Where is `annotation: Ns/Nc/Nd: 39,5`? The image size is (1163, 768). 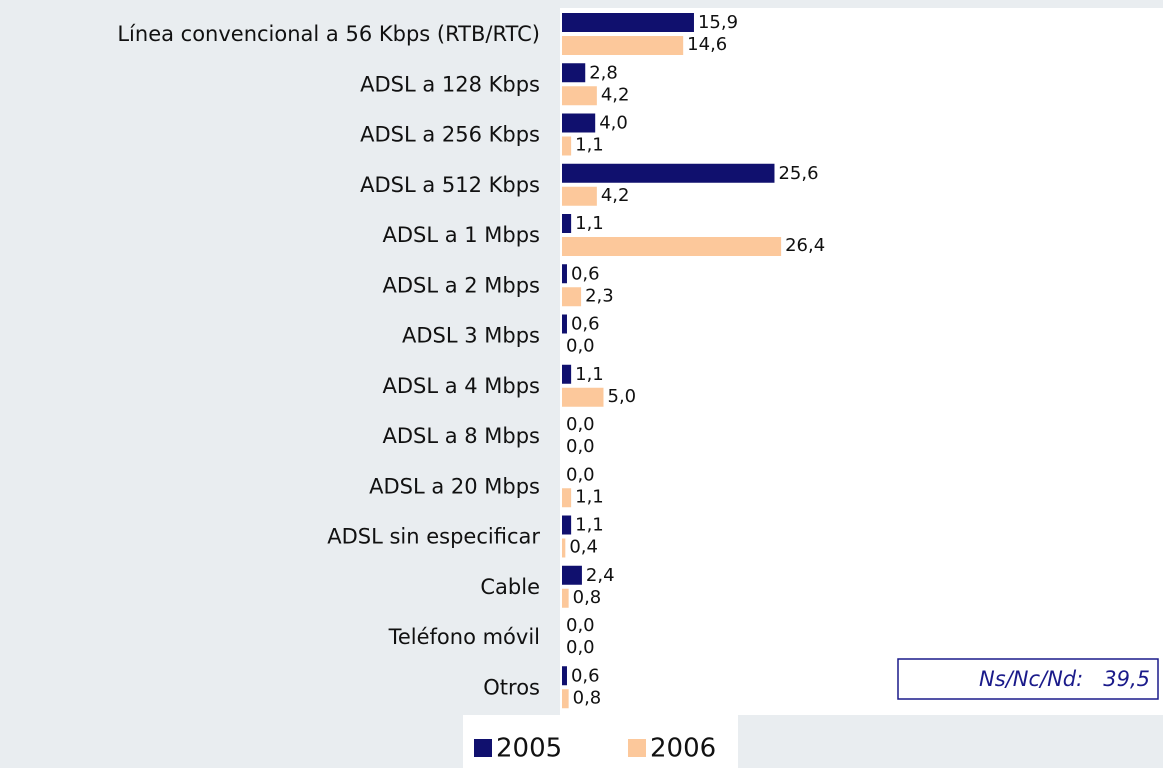
annotation: Ns/Nc/Nd: 39,5 is located at coordinates (1064, 679).